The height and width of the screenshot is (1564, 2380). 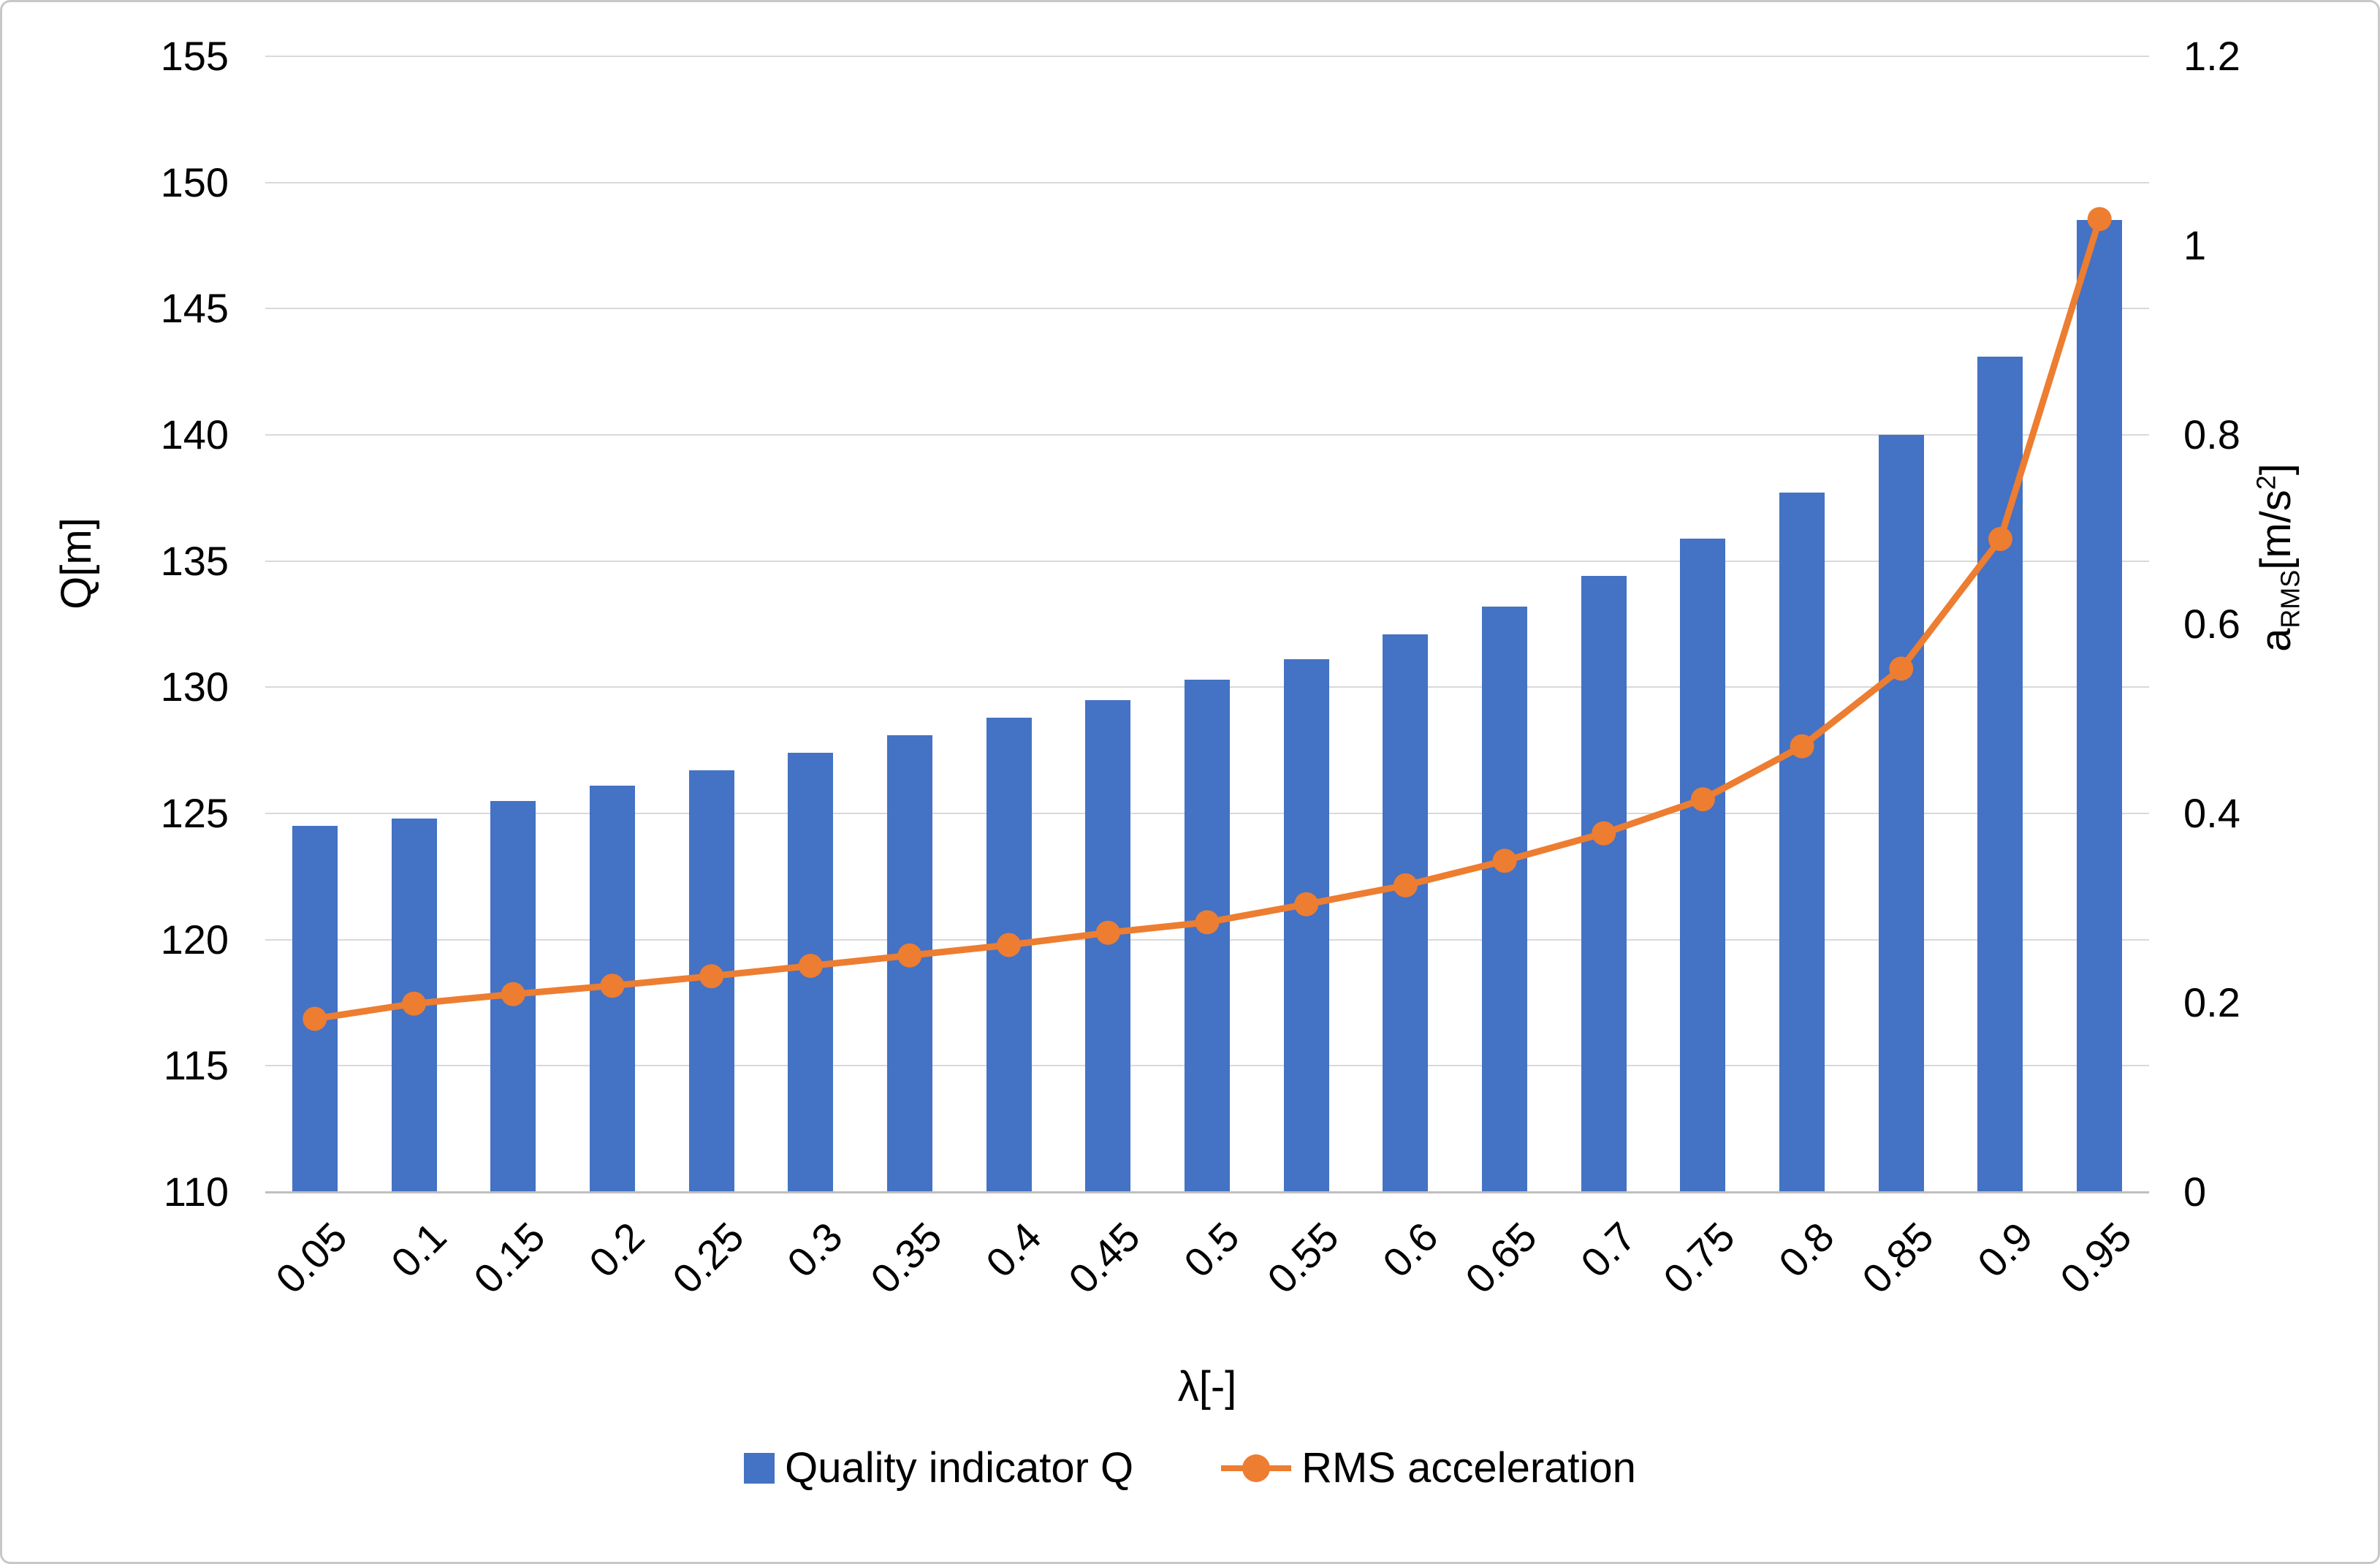 I want to click on x-axis-tick-label: 0.1, so click(x=418, y=1249).